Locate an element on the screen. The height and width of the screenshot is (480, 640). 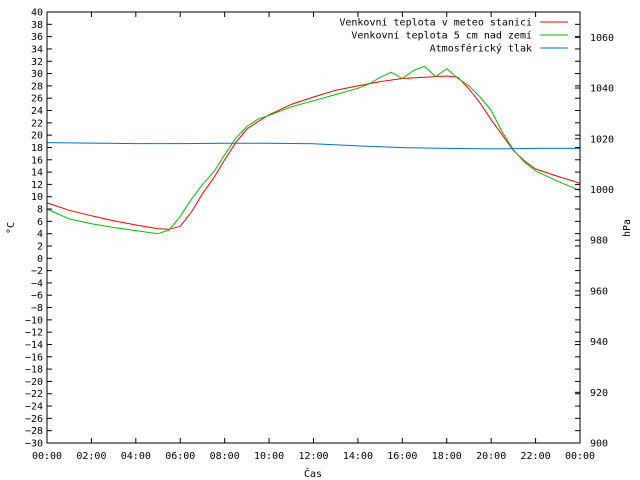
x-tick-label: 14:00 is located at coordinates (358, 456).